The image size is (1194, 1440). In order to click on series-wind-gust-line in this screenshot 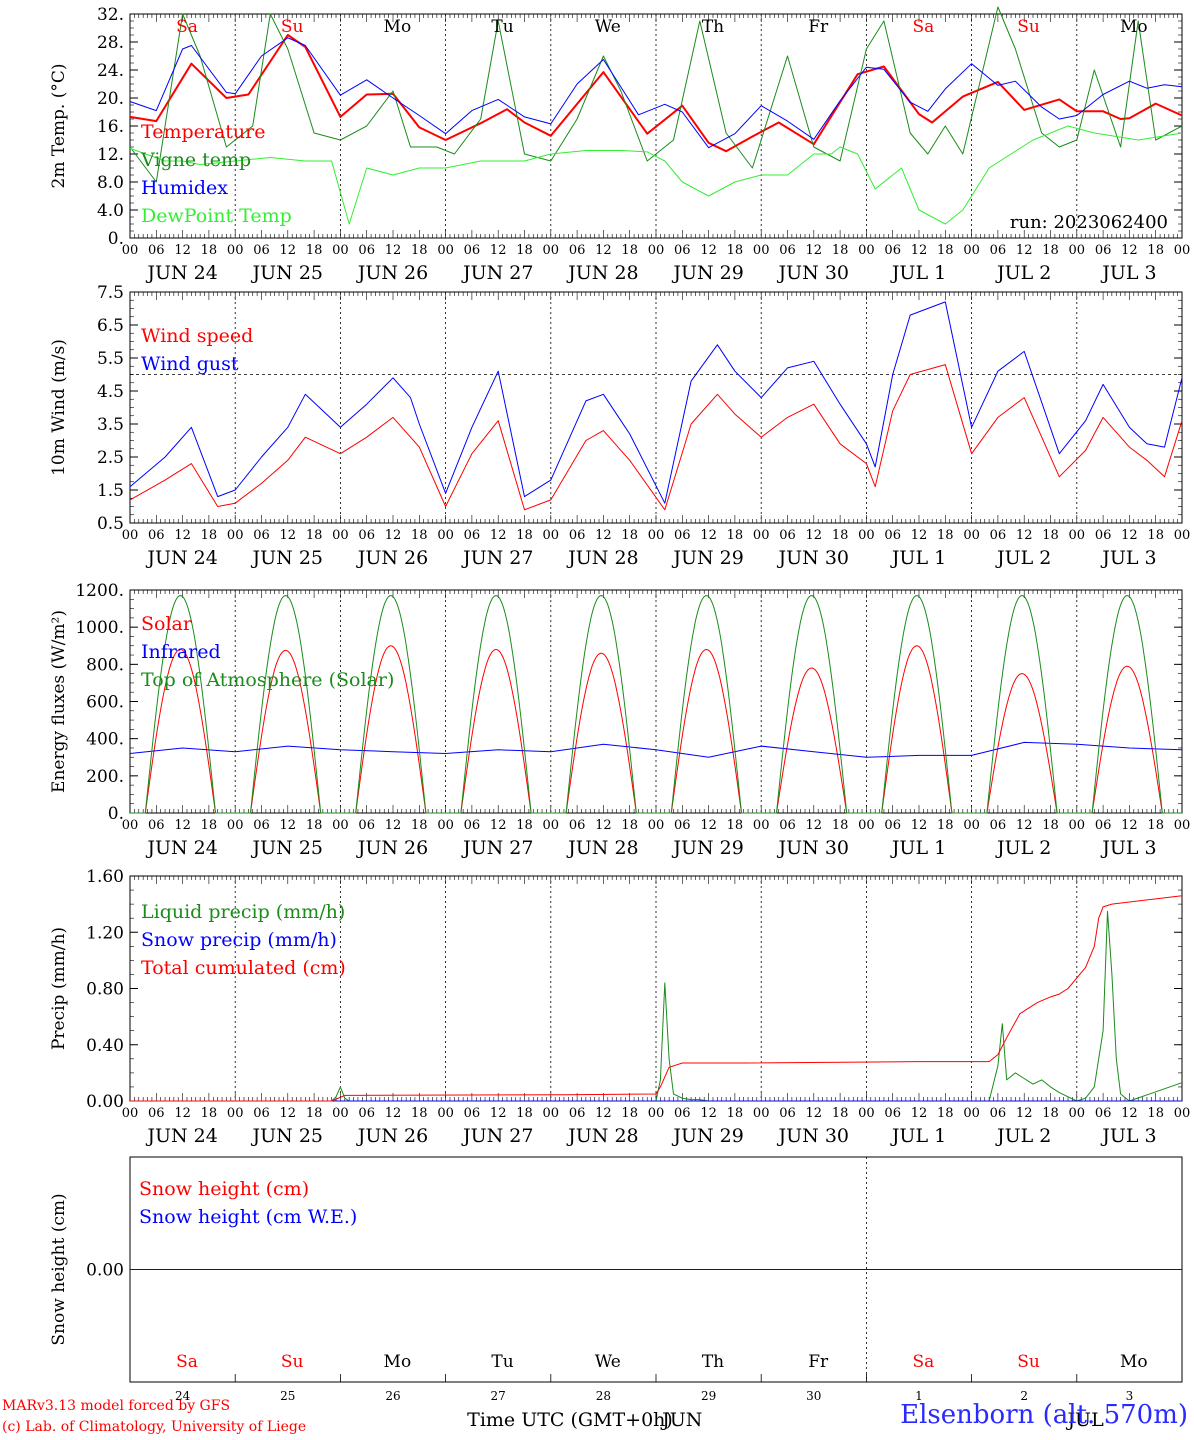, I will do `click(656, 402)`.